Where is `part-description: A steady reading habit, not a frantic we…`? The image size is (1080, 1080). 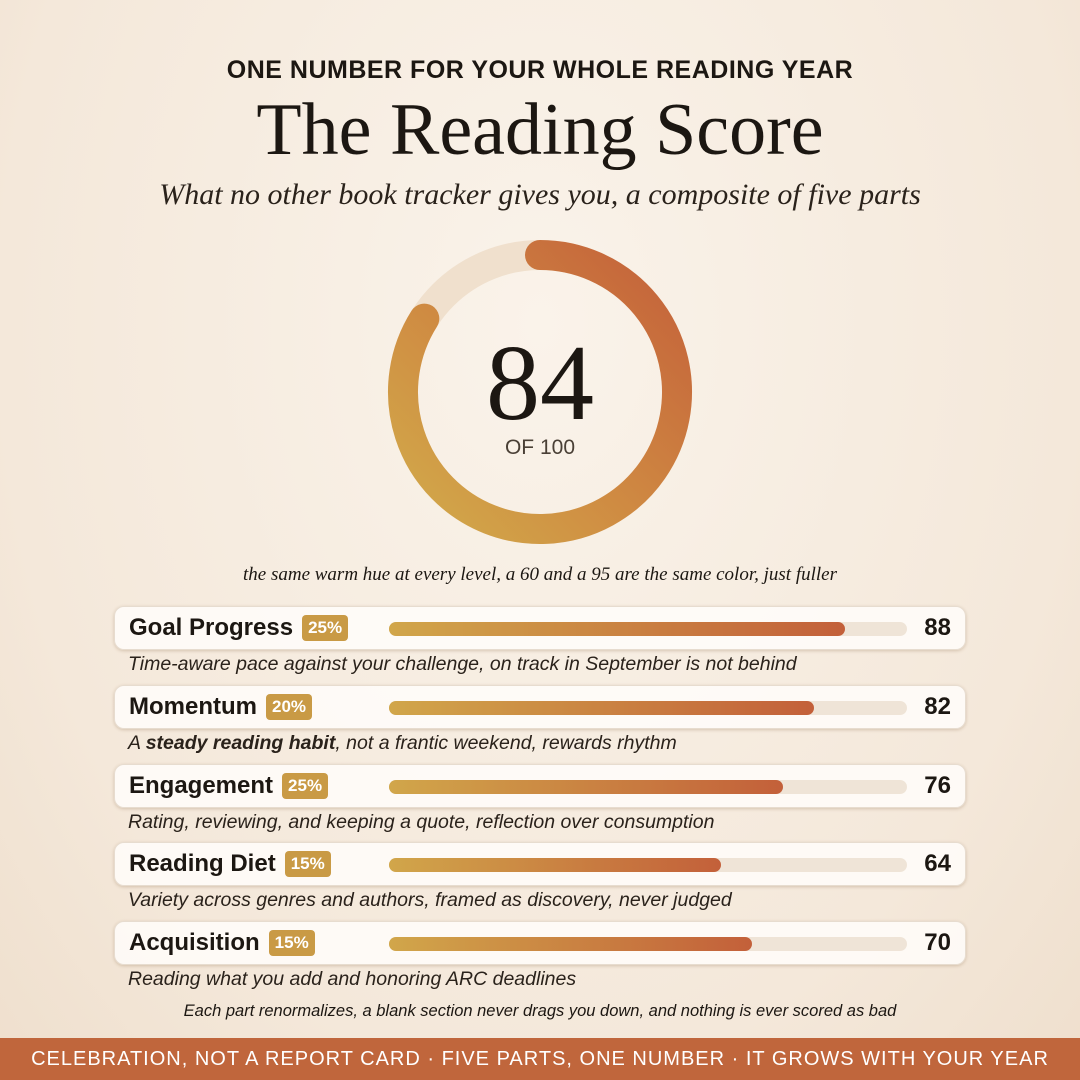
part-description: A steady reading habit, not a frantic we… is located at coordinates (402, 743).